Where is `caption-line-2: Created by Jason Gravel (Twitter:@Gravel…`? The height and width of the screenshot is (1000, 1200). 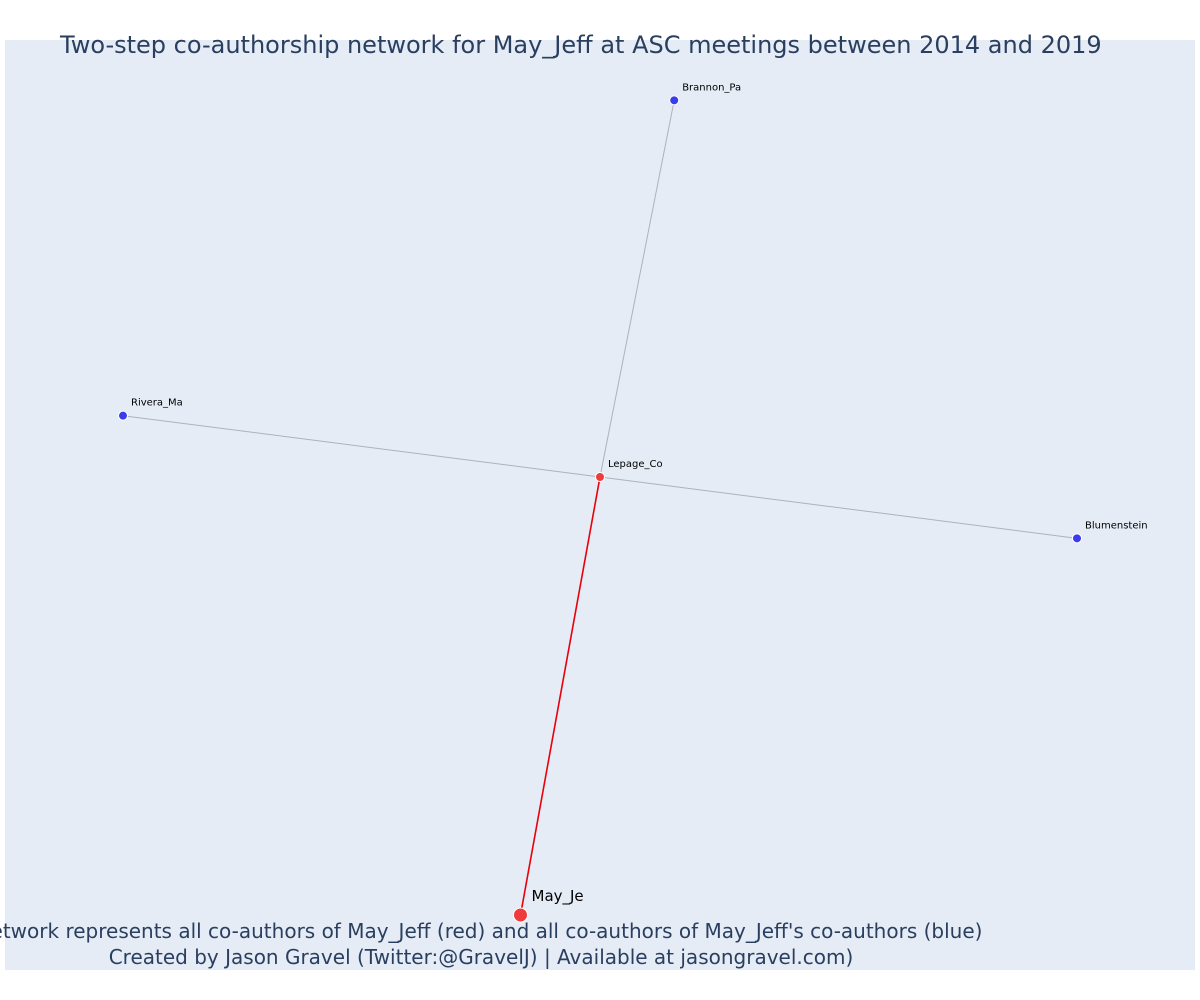 caption-line-2: Created by Jason Gravel (Twitter:@Gravel… is located at coordinates (481, 957).